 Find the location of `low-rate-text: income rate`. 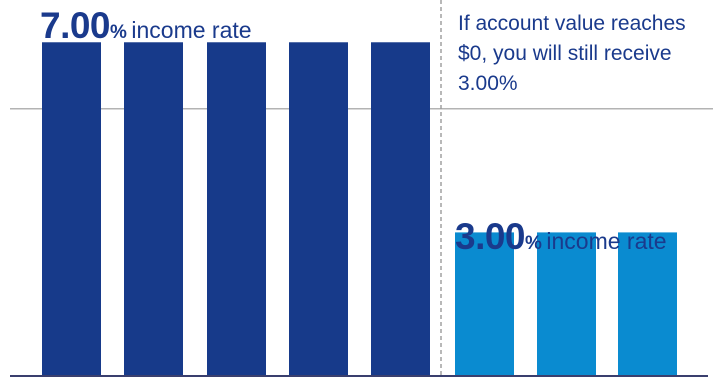

low-rate-text: income rate is located at coordinates (606, 241).